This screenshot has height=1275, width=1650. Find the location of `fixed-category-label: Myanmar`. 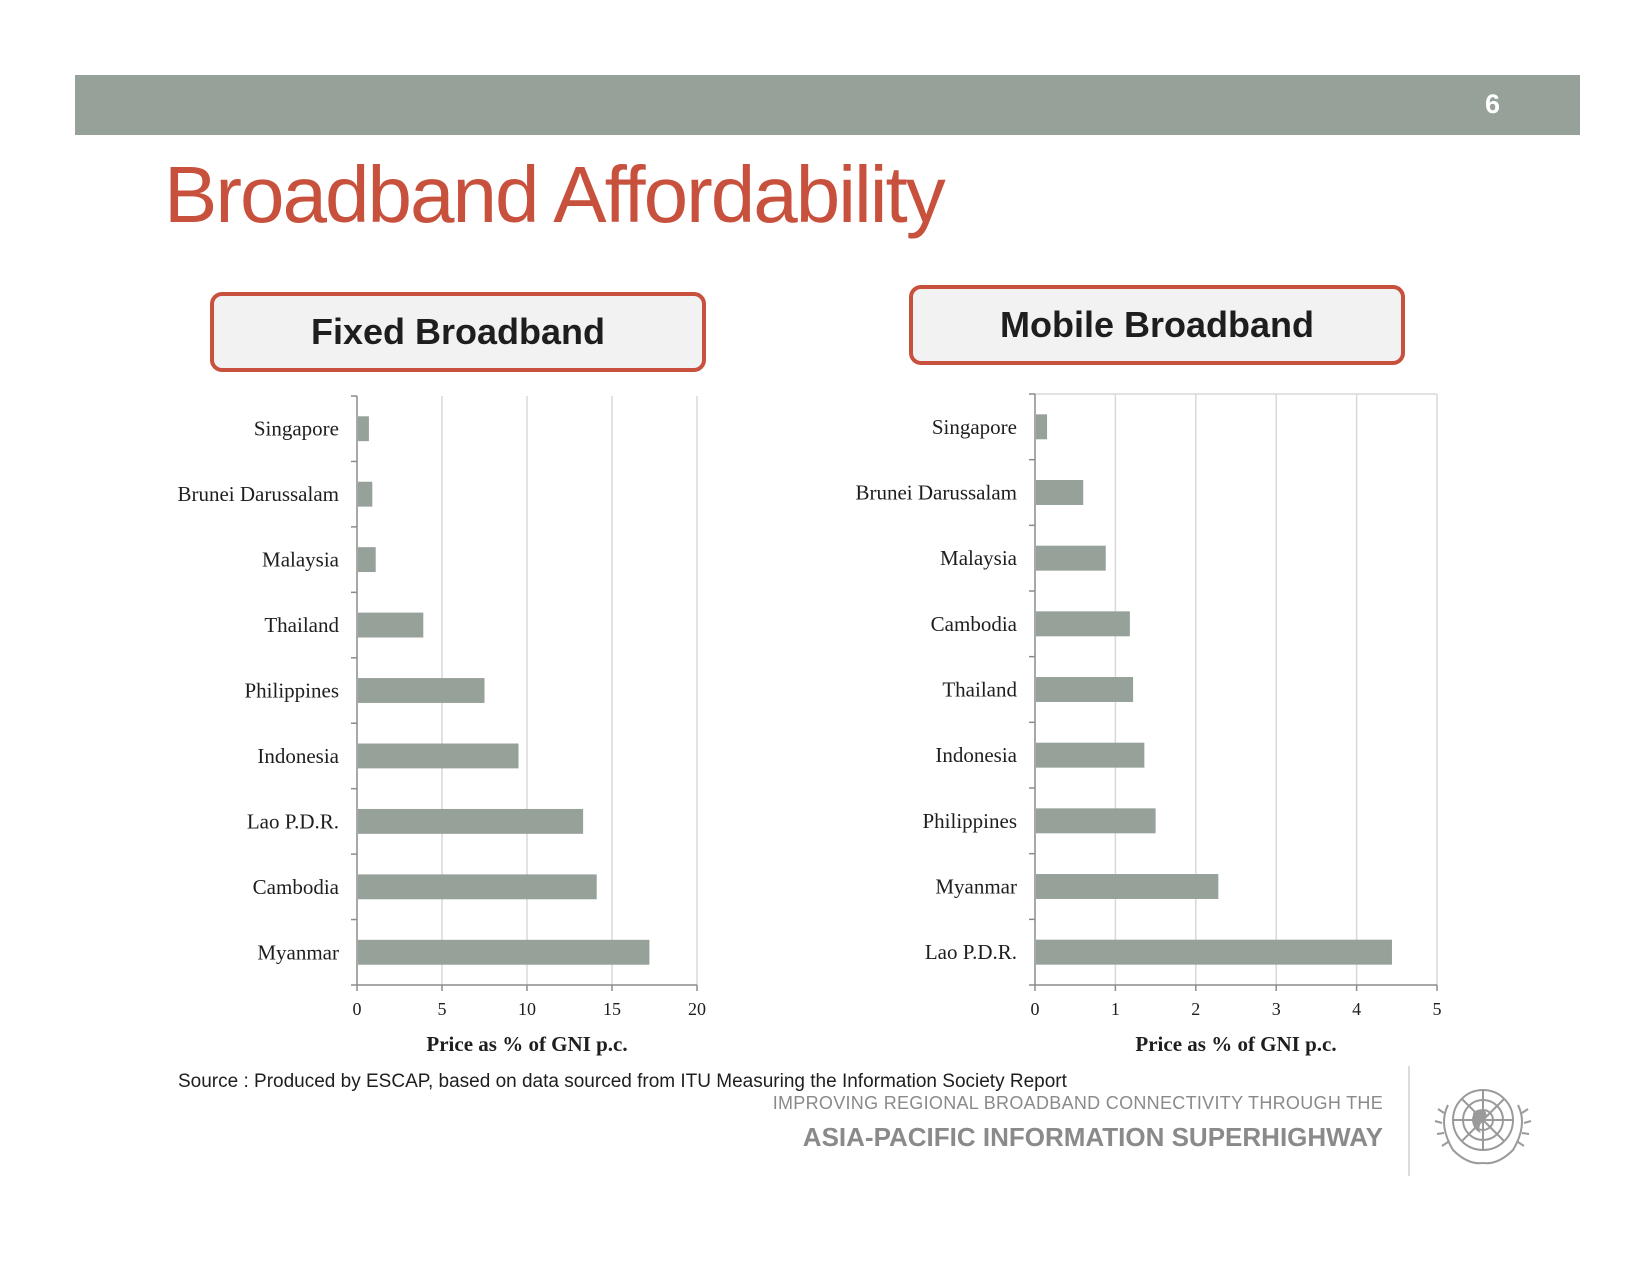

fixed-category-label: Myanmar is located at coordinates (298, 952).